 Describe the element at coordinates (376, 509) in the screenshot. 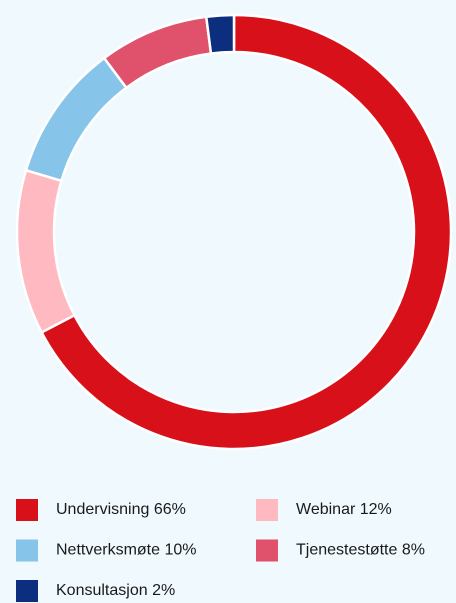

I see `legend-value: 12%` at that location.